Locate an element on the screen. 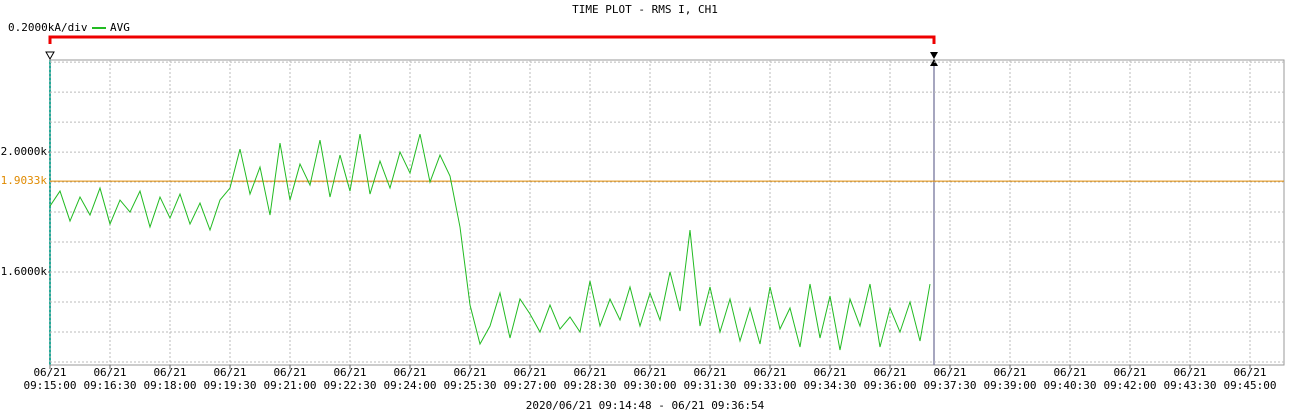 The image size is (1289, 415). x-tick-label-line: 09:27:00 is located at coordinates (530, 385).